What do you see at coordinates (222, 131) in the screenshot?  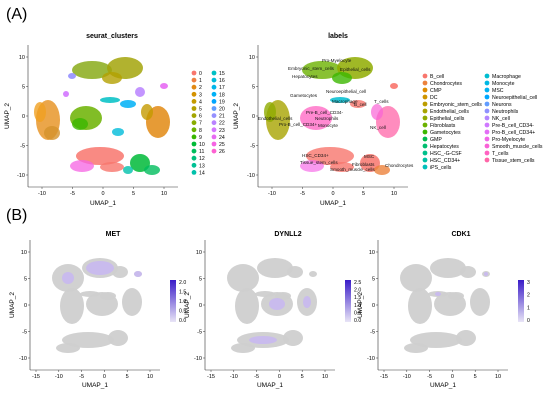 I see `legend-label: 23` at bounding box center [222, 131].